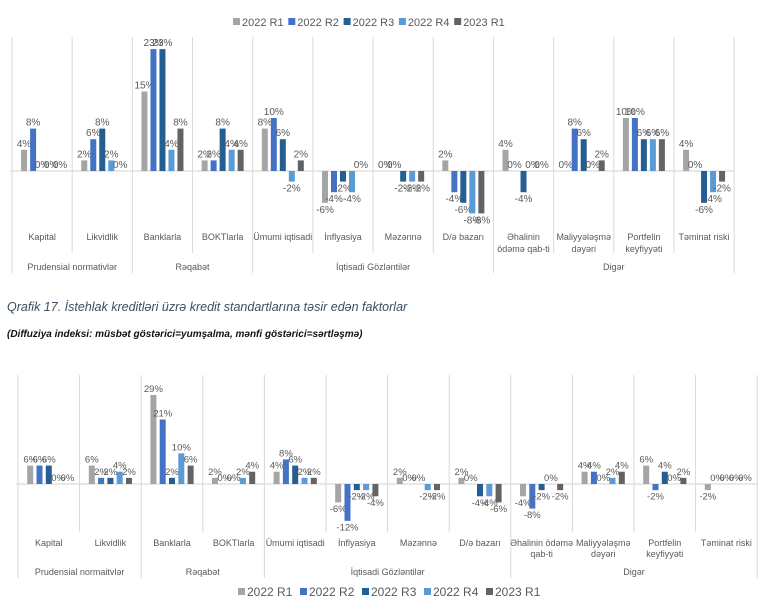  Describe the element at coordinates (357, 543) in the screenshot. I see `category-label: İnflyasiya` at that location.